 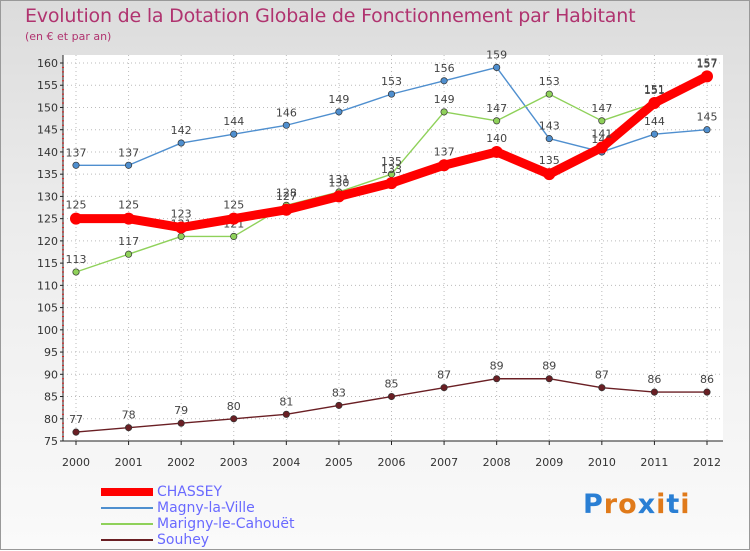 I want to click on y-tick-label: 120, so click(x=47, y=241).